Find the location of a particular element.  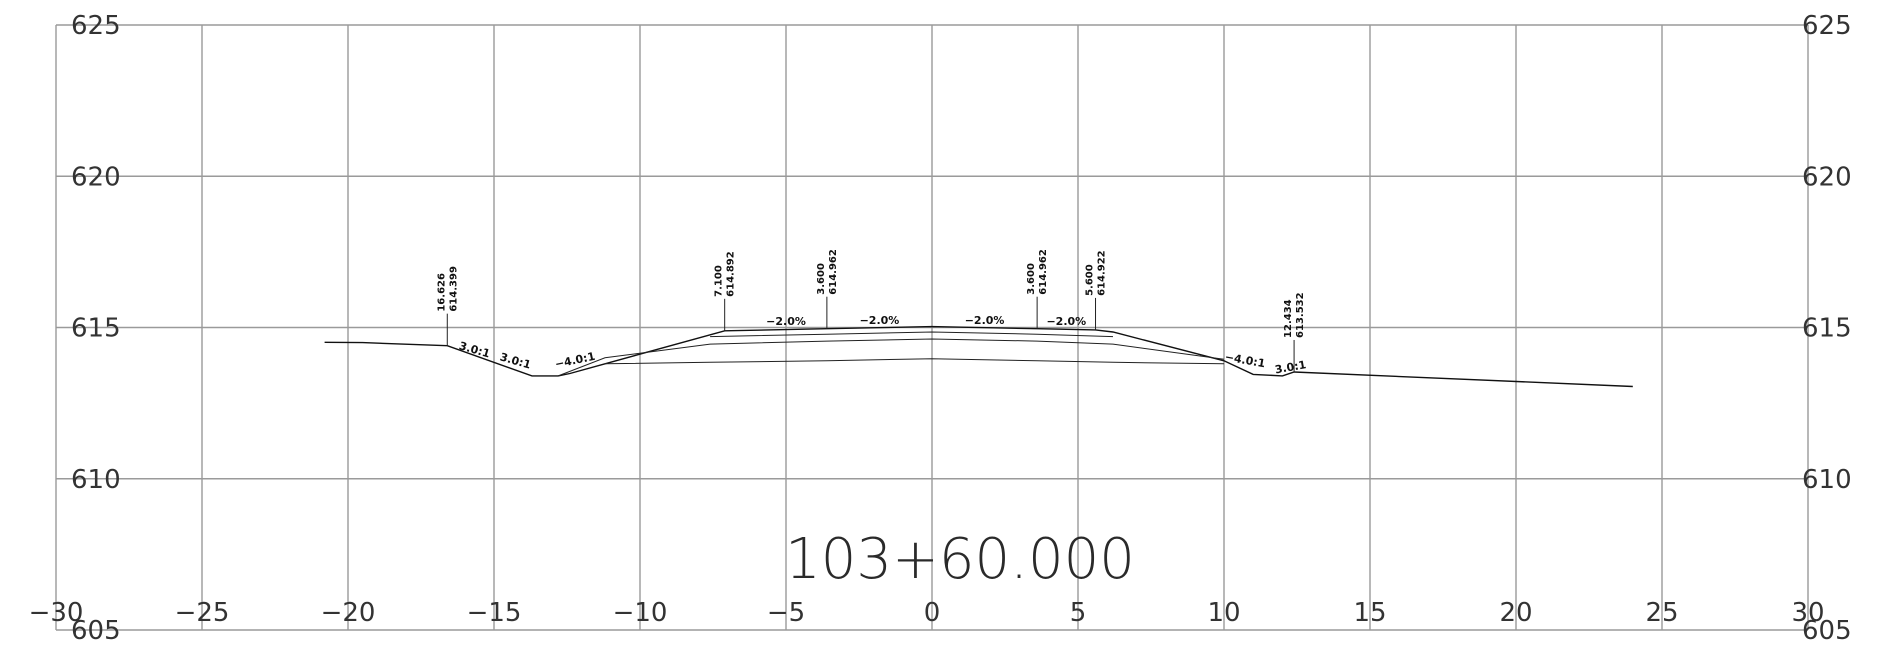

y-tick-label-left: 605 is located at coordinates (96, 631).